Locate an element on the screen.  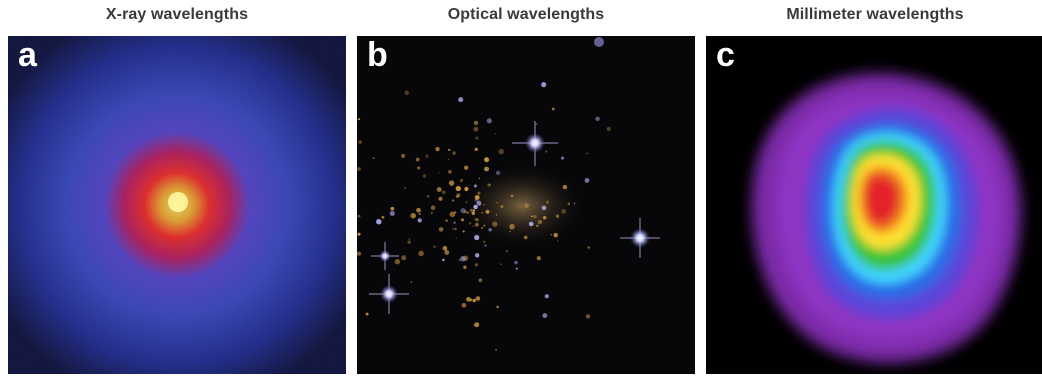
panel-c-title: Millimeter wavelengths is located at coordinates (875, 14).